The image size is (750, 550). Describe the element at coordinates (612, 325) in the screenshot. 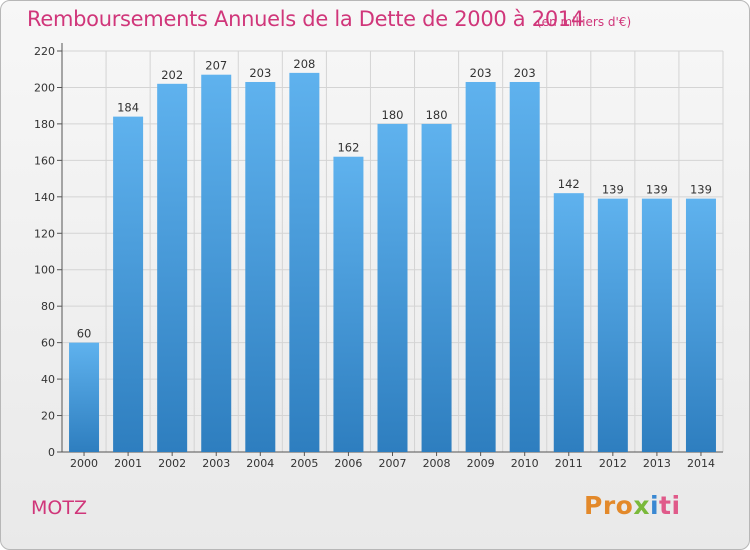

I see `bar-2012` at that location.